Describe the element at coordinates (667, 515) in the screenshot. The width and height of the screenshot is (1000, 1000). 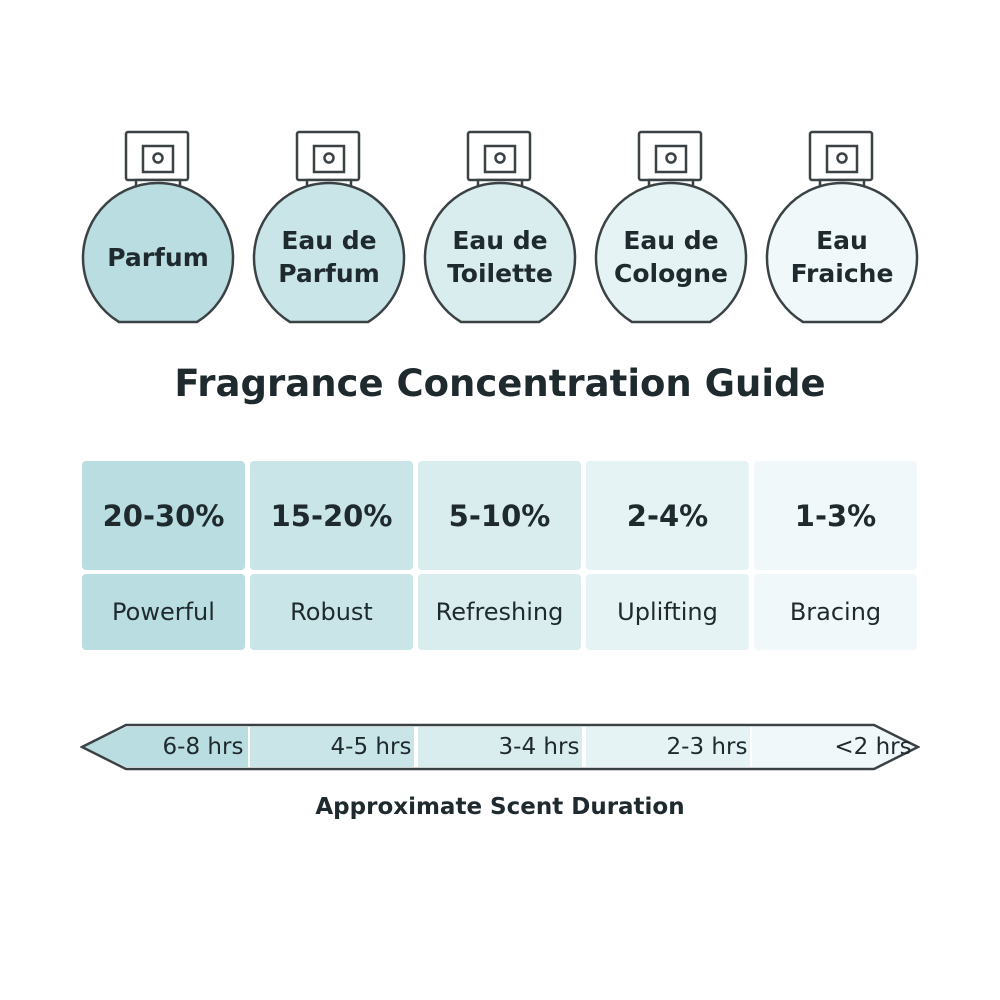
I see `concentration-cell: 2-4%` at that location.